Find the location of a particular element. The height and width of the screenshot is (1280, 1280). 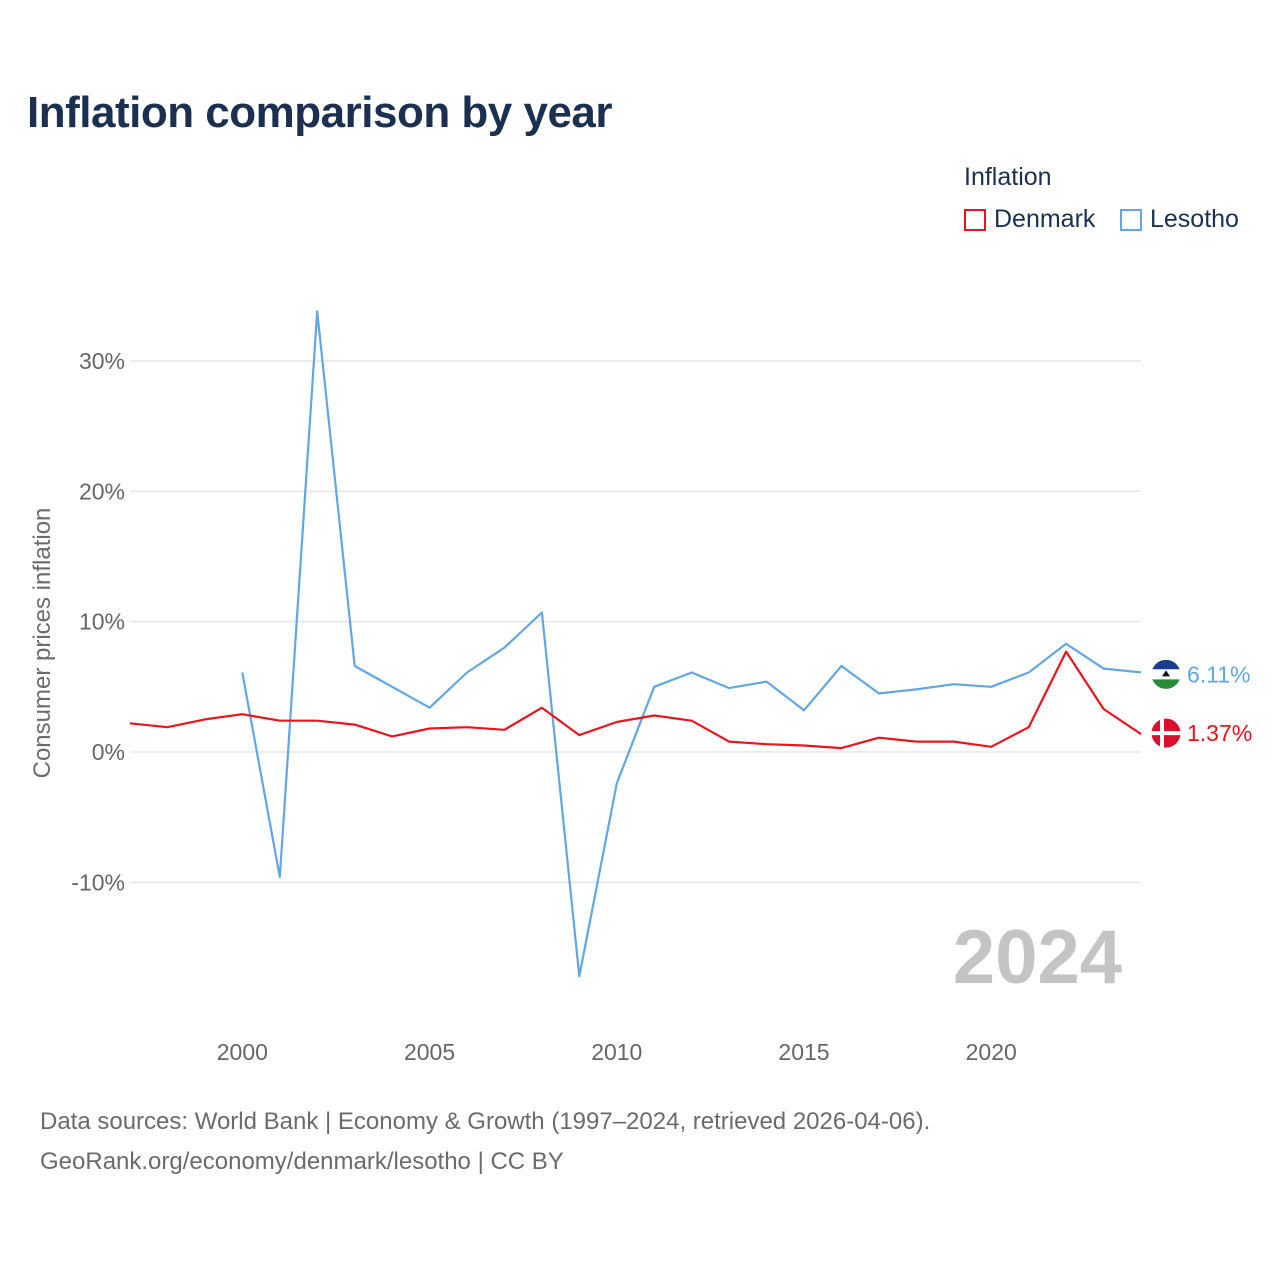

series-line-denmark is located at coordinates (635, 700).